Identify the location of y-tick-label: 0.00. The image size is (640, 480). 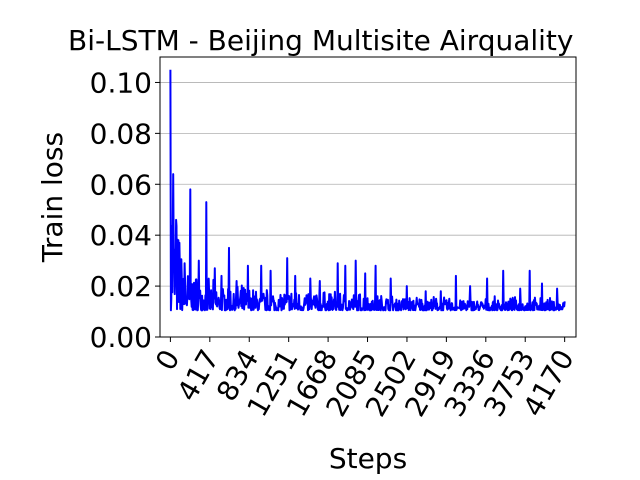
(121, 337).